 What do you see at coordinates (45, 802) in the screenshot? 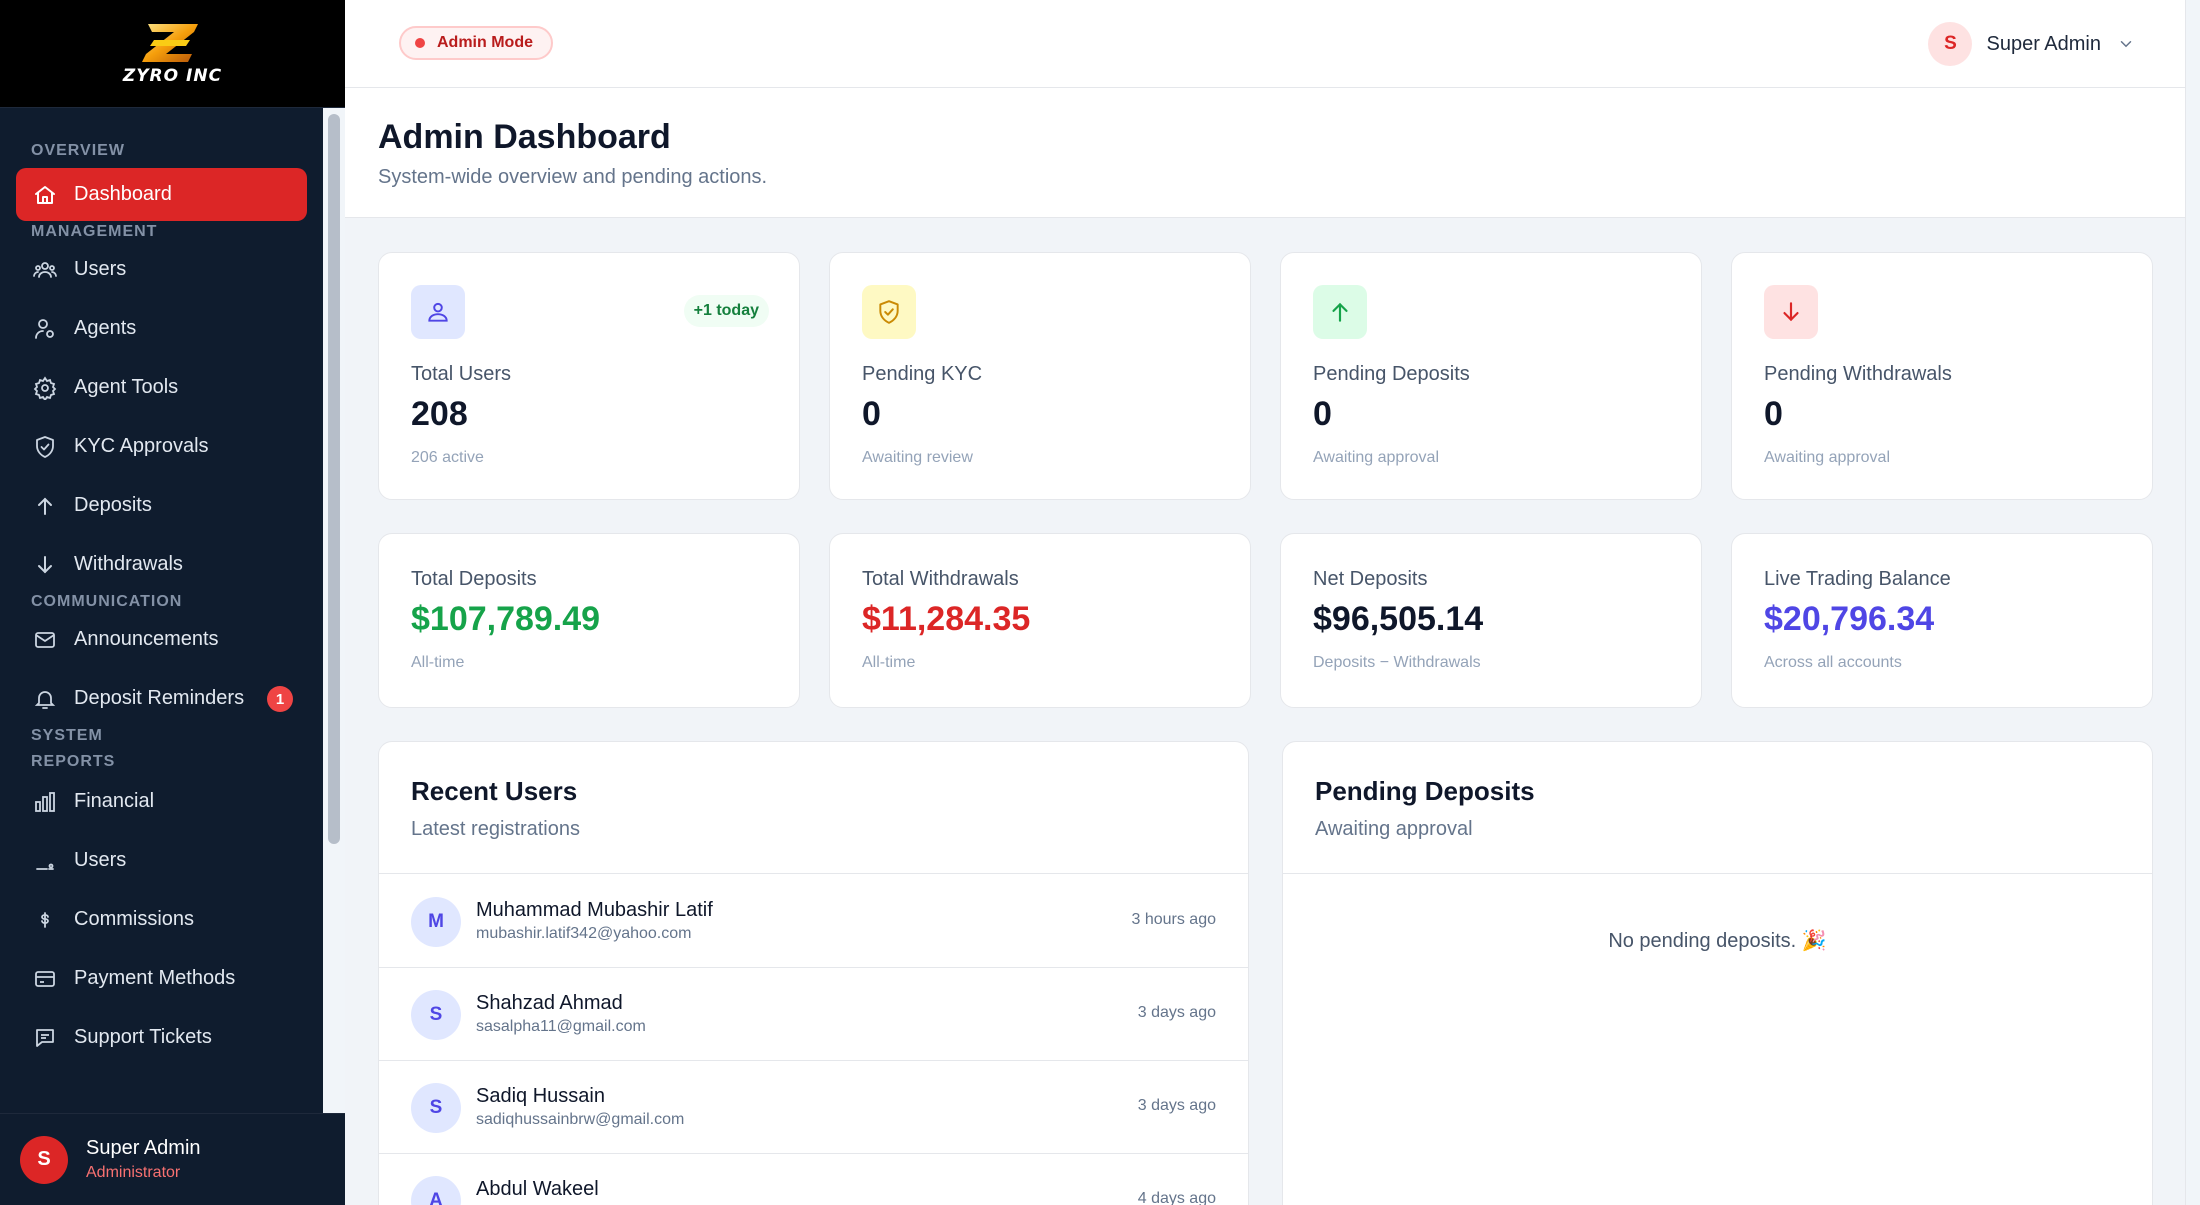
I see `bar-chart-icon` at bounding box center [45, 802].